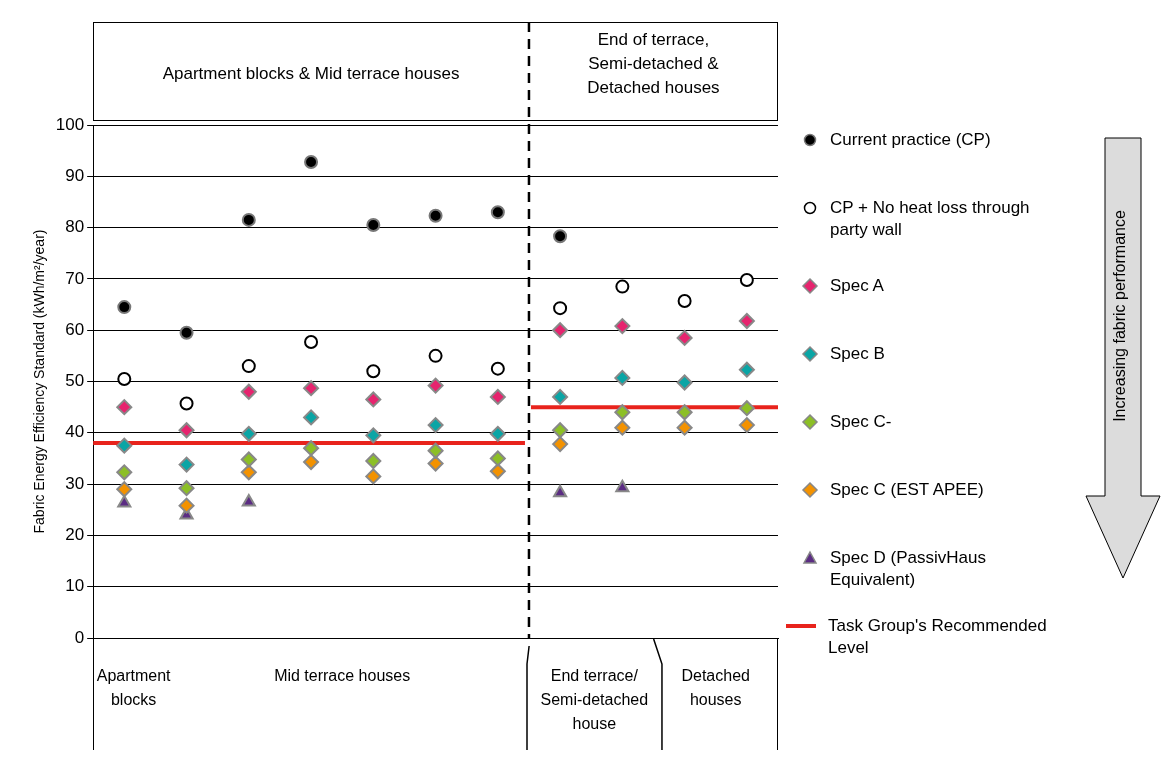  I want to click on y-tick-label: 20, so click(75, 535).